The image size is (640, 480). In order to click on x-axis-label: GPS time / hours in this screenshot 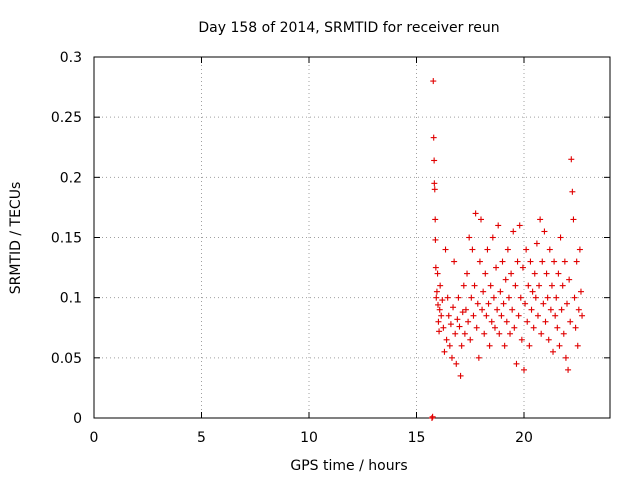, I will do `click(348, 466)`.